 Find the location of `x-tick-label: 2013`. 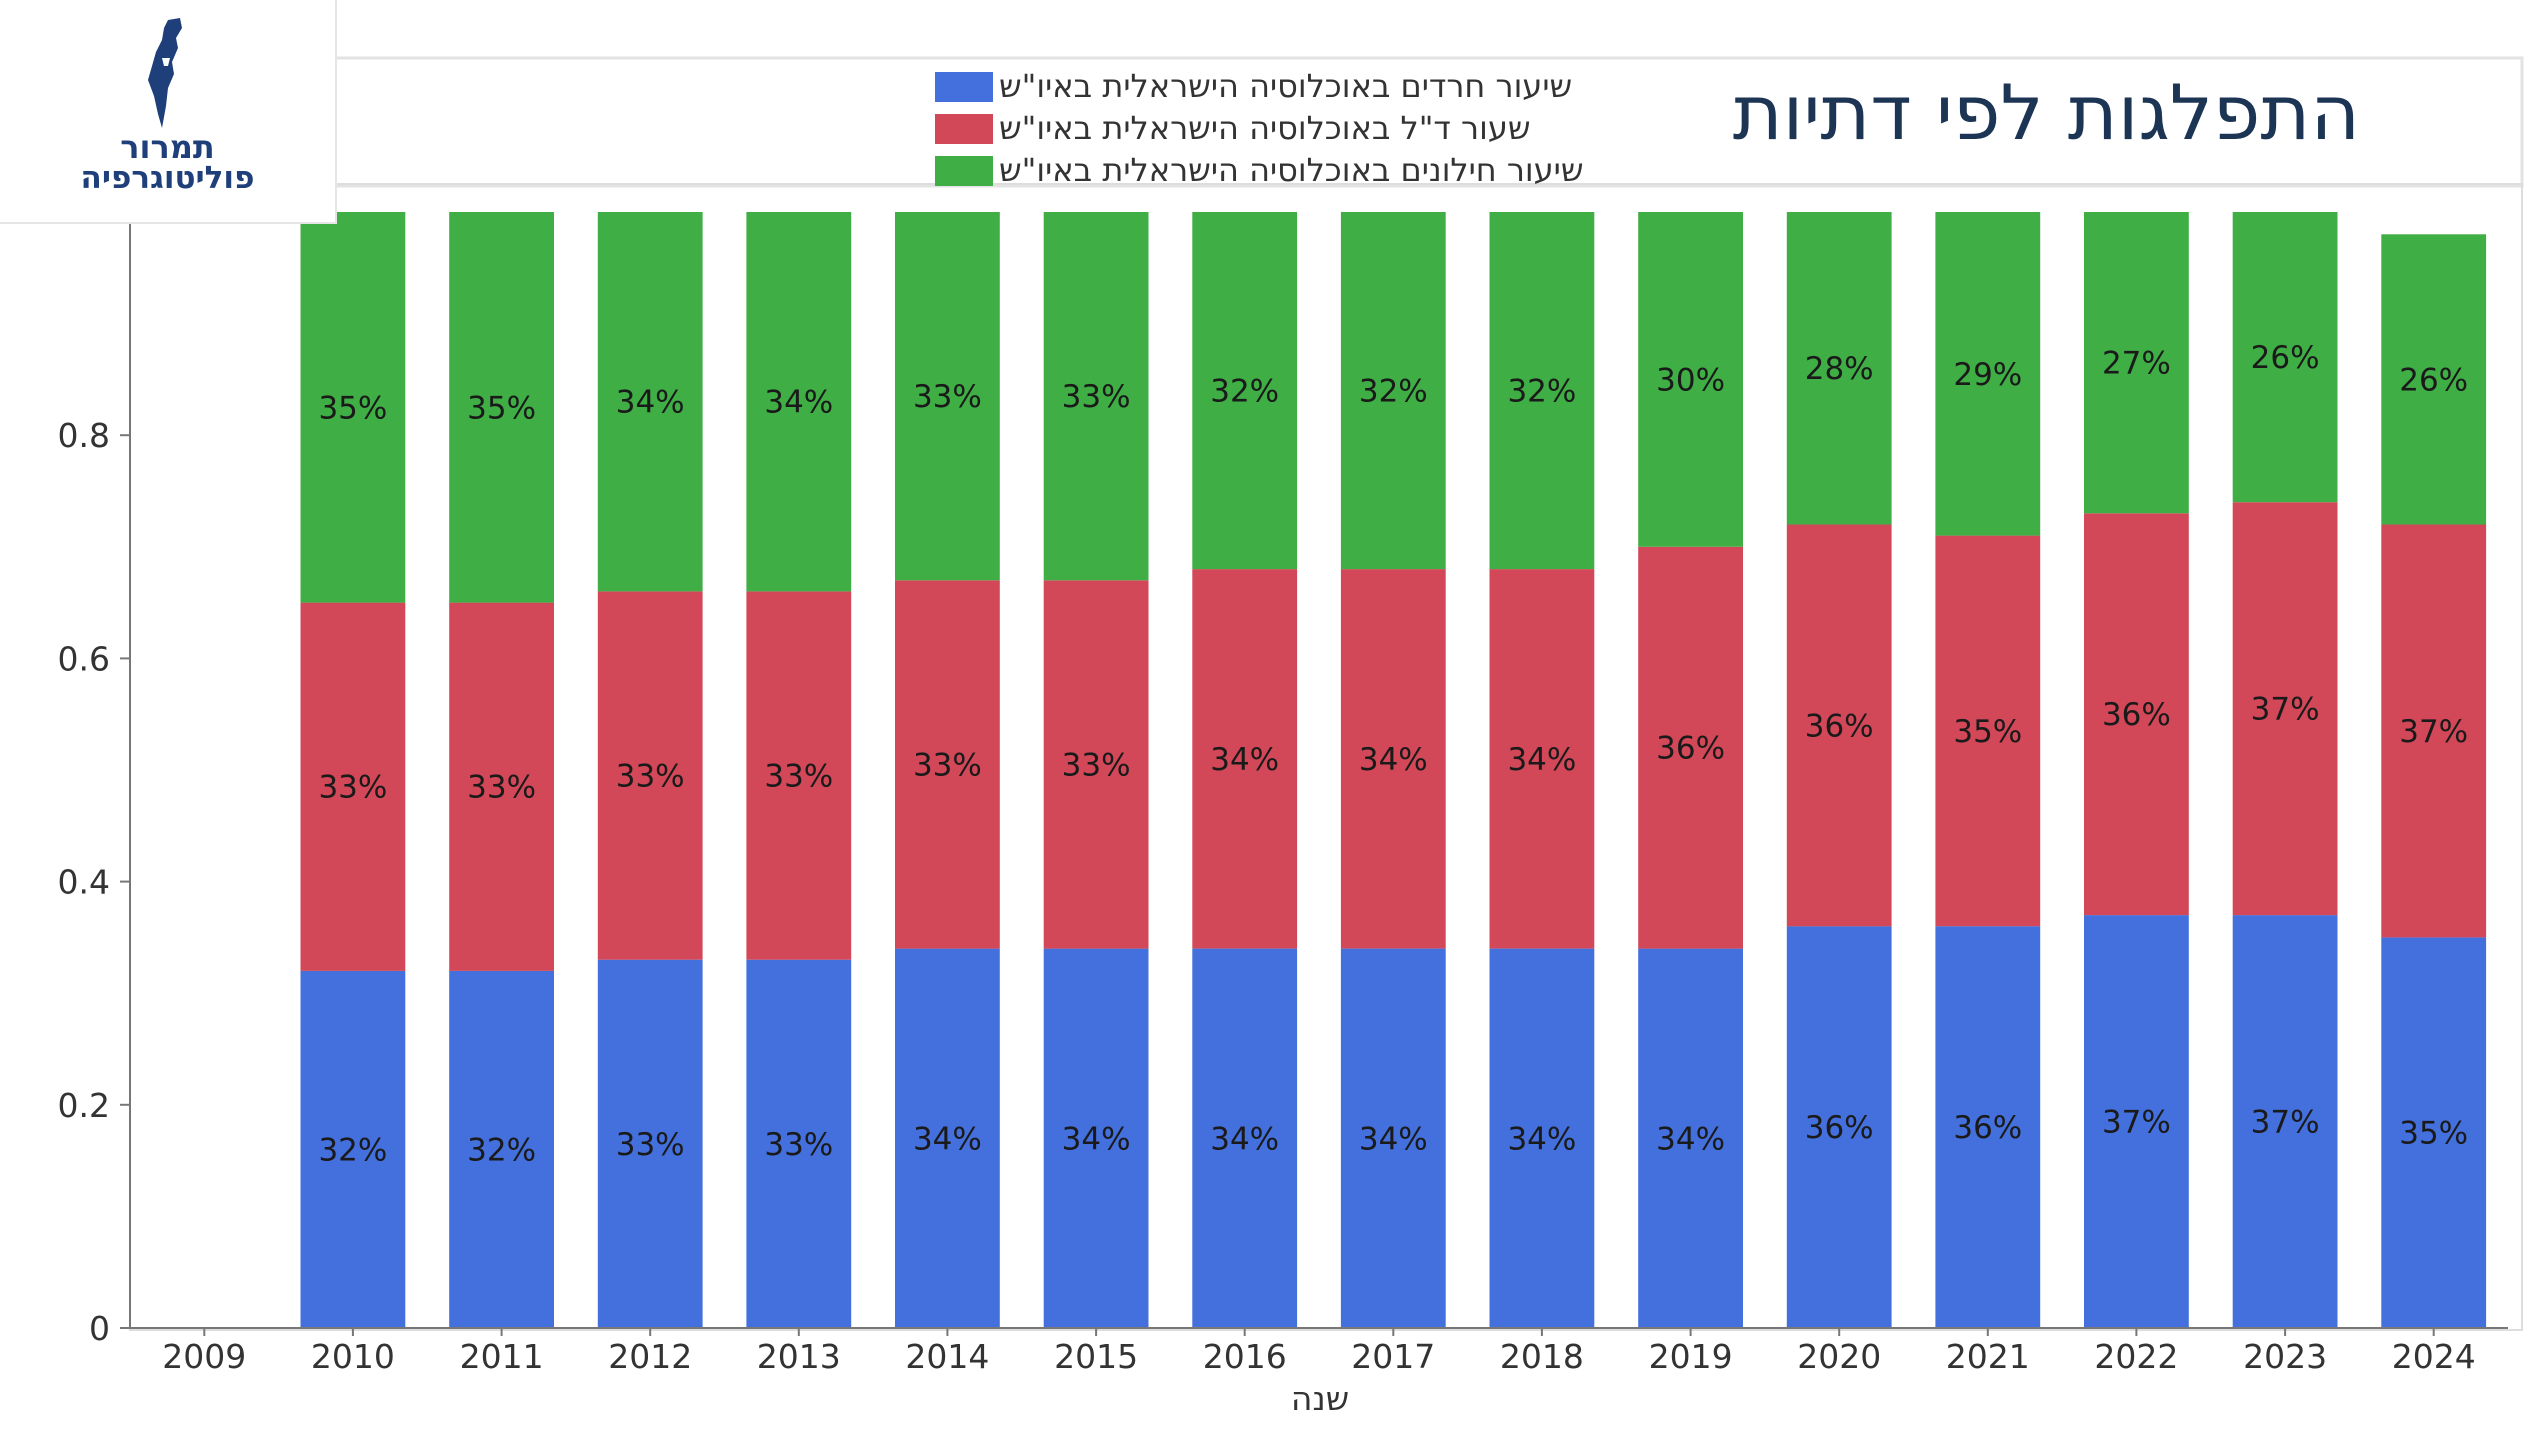

x-tick-label: 2013 is located at coordinates (799, 1356).